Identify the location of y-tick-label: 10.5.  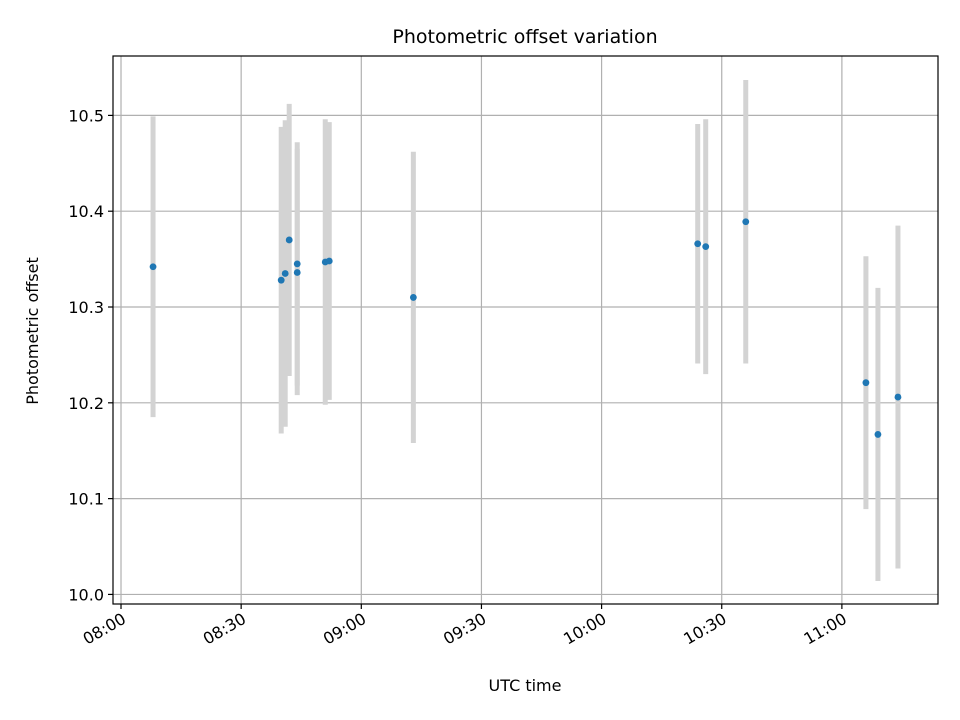
(86, 115).